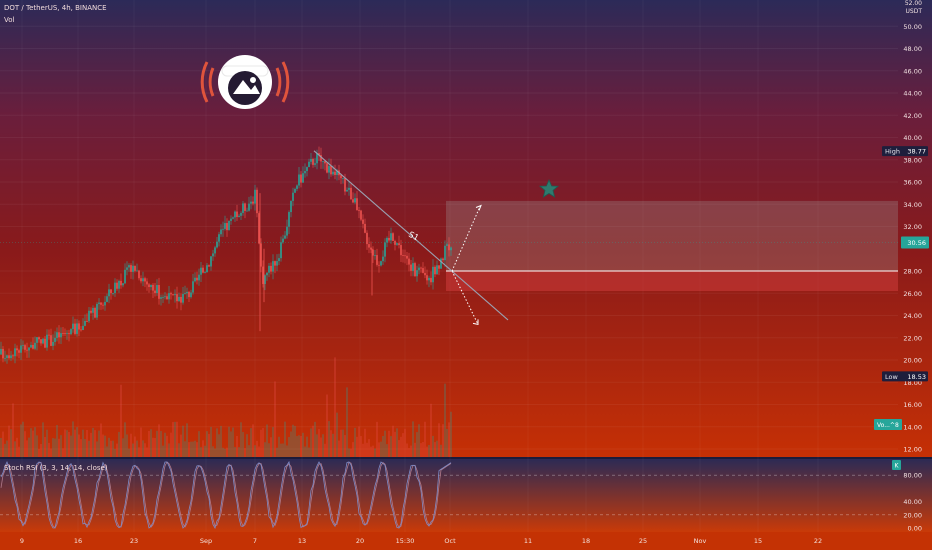  What do you see at coordinates (912, 160) in the screenshot?
I see `price-tick: 38.00` at bounding box center [912, 160].